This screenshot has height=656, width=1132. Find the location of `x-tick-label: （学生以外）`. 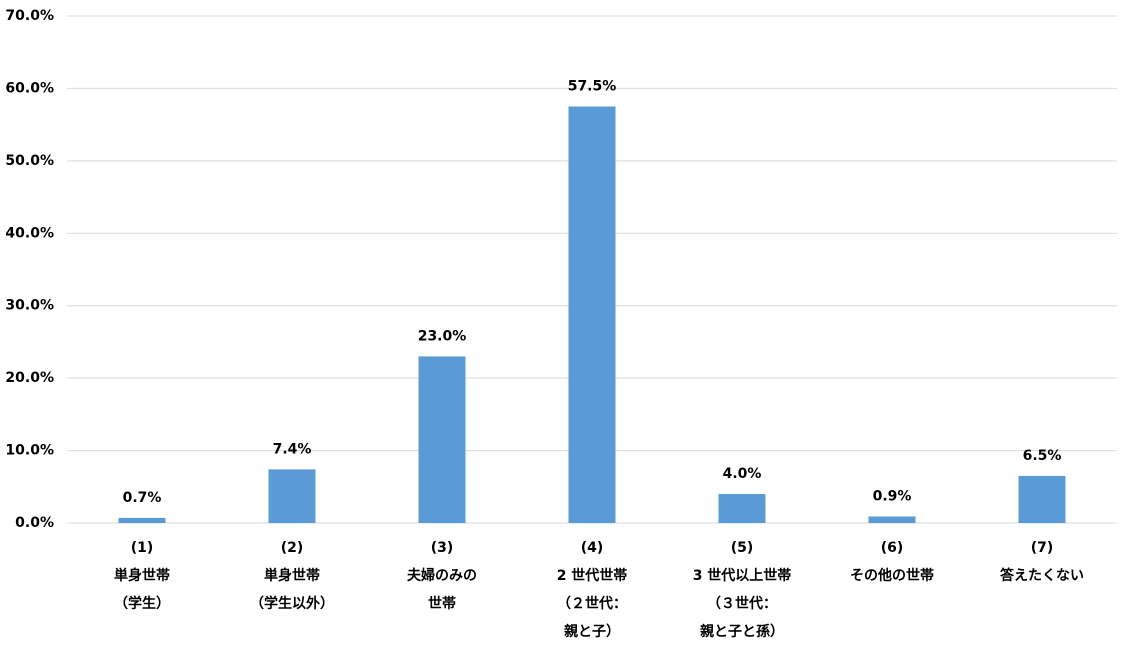

x-tick-label: （学生以外） is located at coordinates (292, 603).